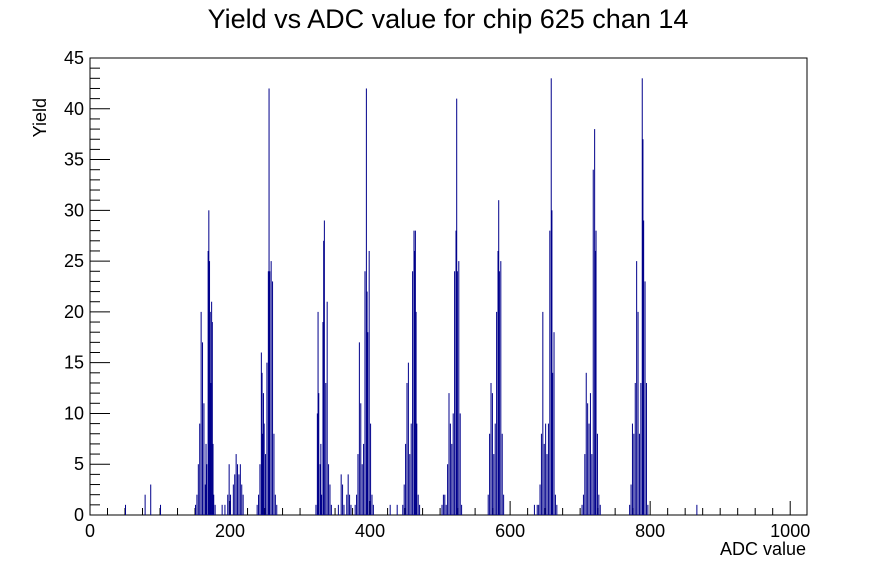 This screenshot has width=896, height=572. Describe the element at coordinates (510, 531) in the screenshot. I see `x-tick-label: 600` at that location.